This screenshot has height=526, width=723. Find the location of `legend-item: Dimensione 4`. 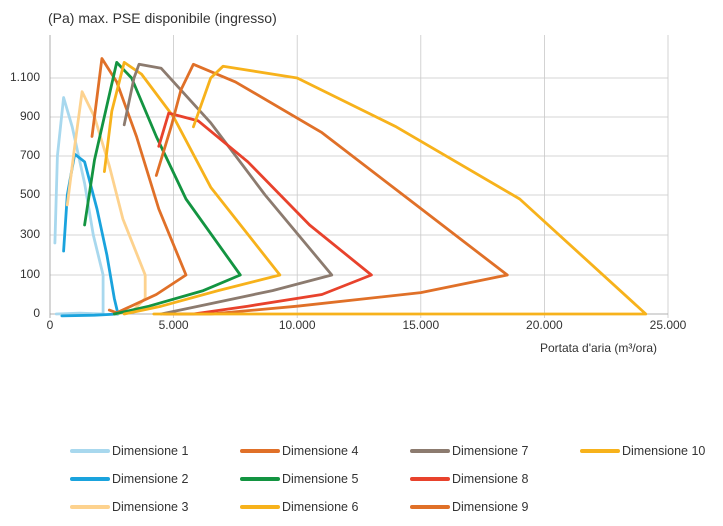

legend-item: Dimensione 4 is located at coordinates (299, 451).